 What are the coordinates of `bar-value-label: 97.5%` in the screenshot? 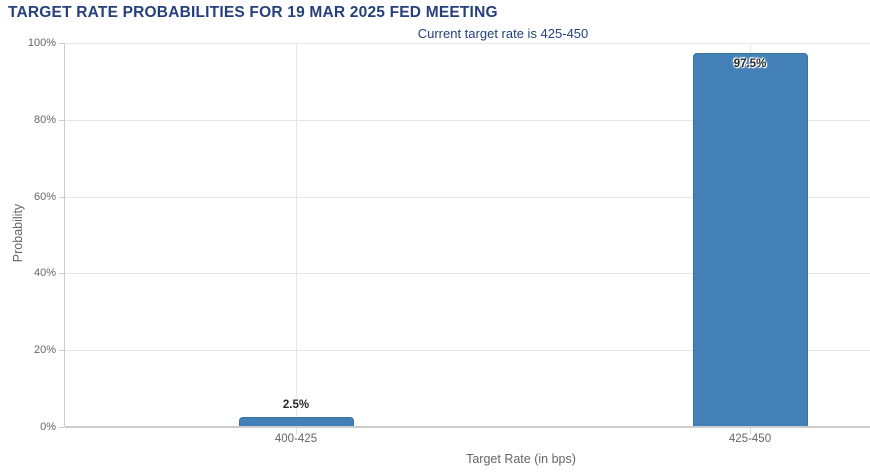 It's located at (750, 63).